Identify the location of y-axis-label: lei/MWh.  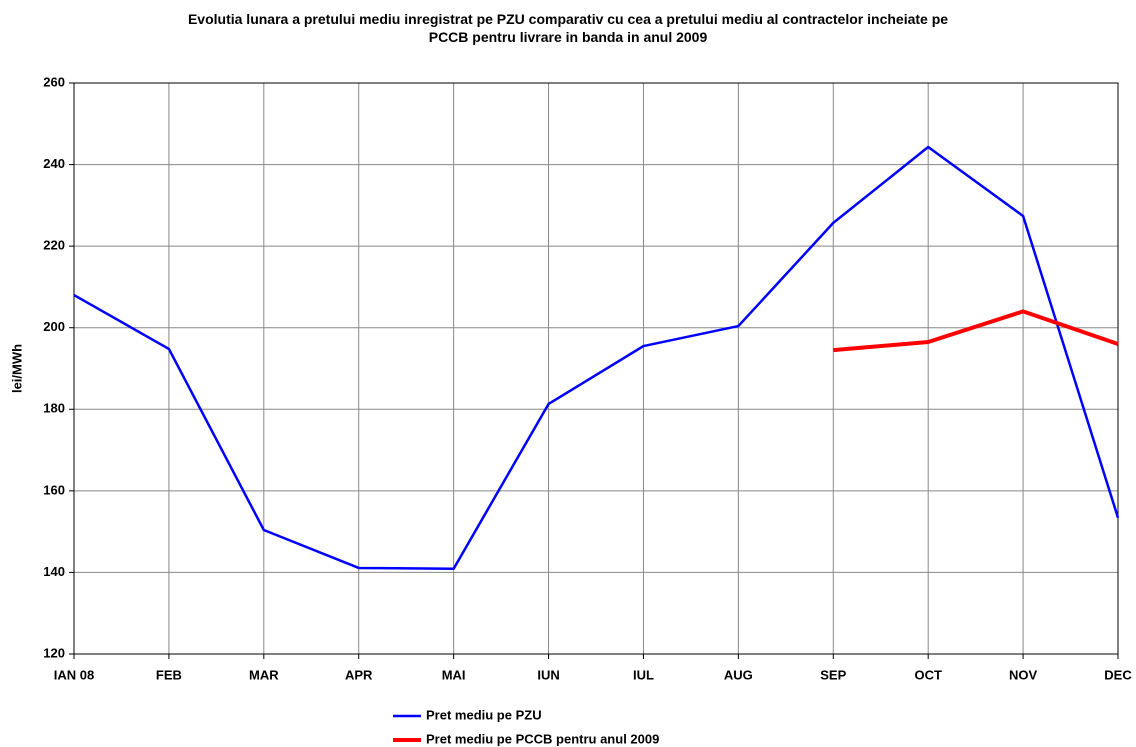
(16, 368).